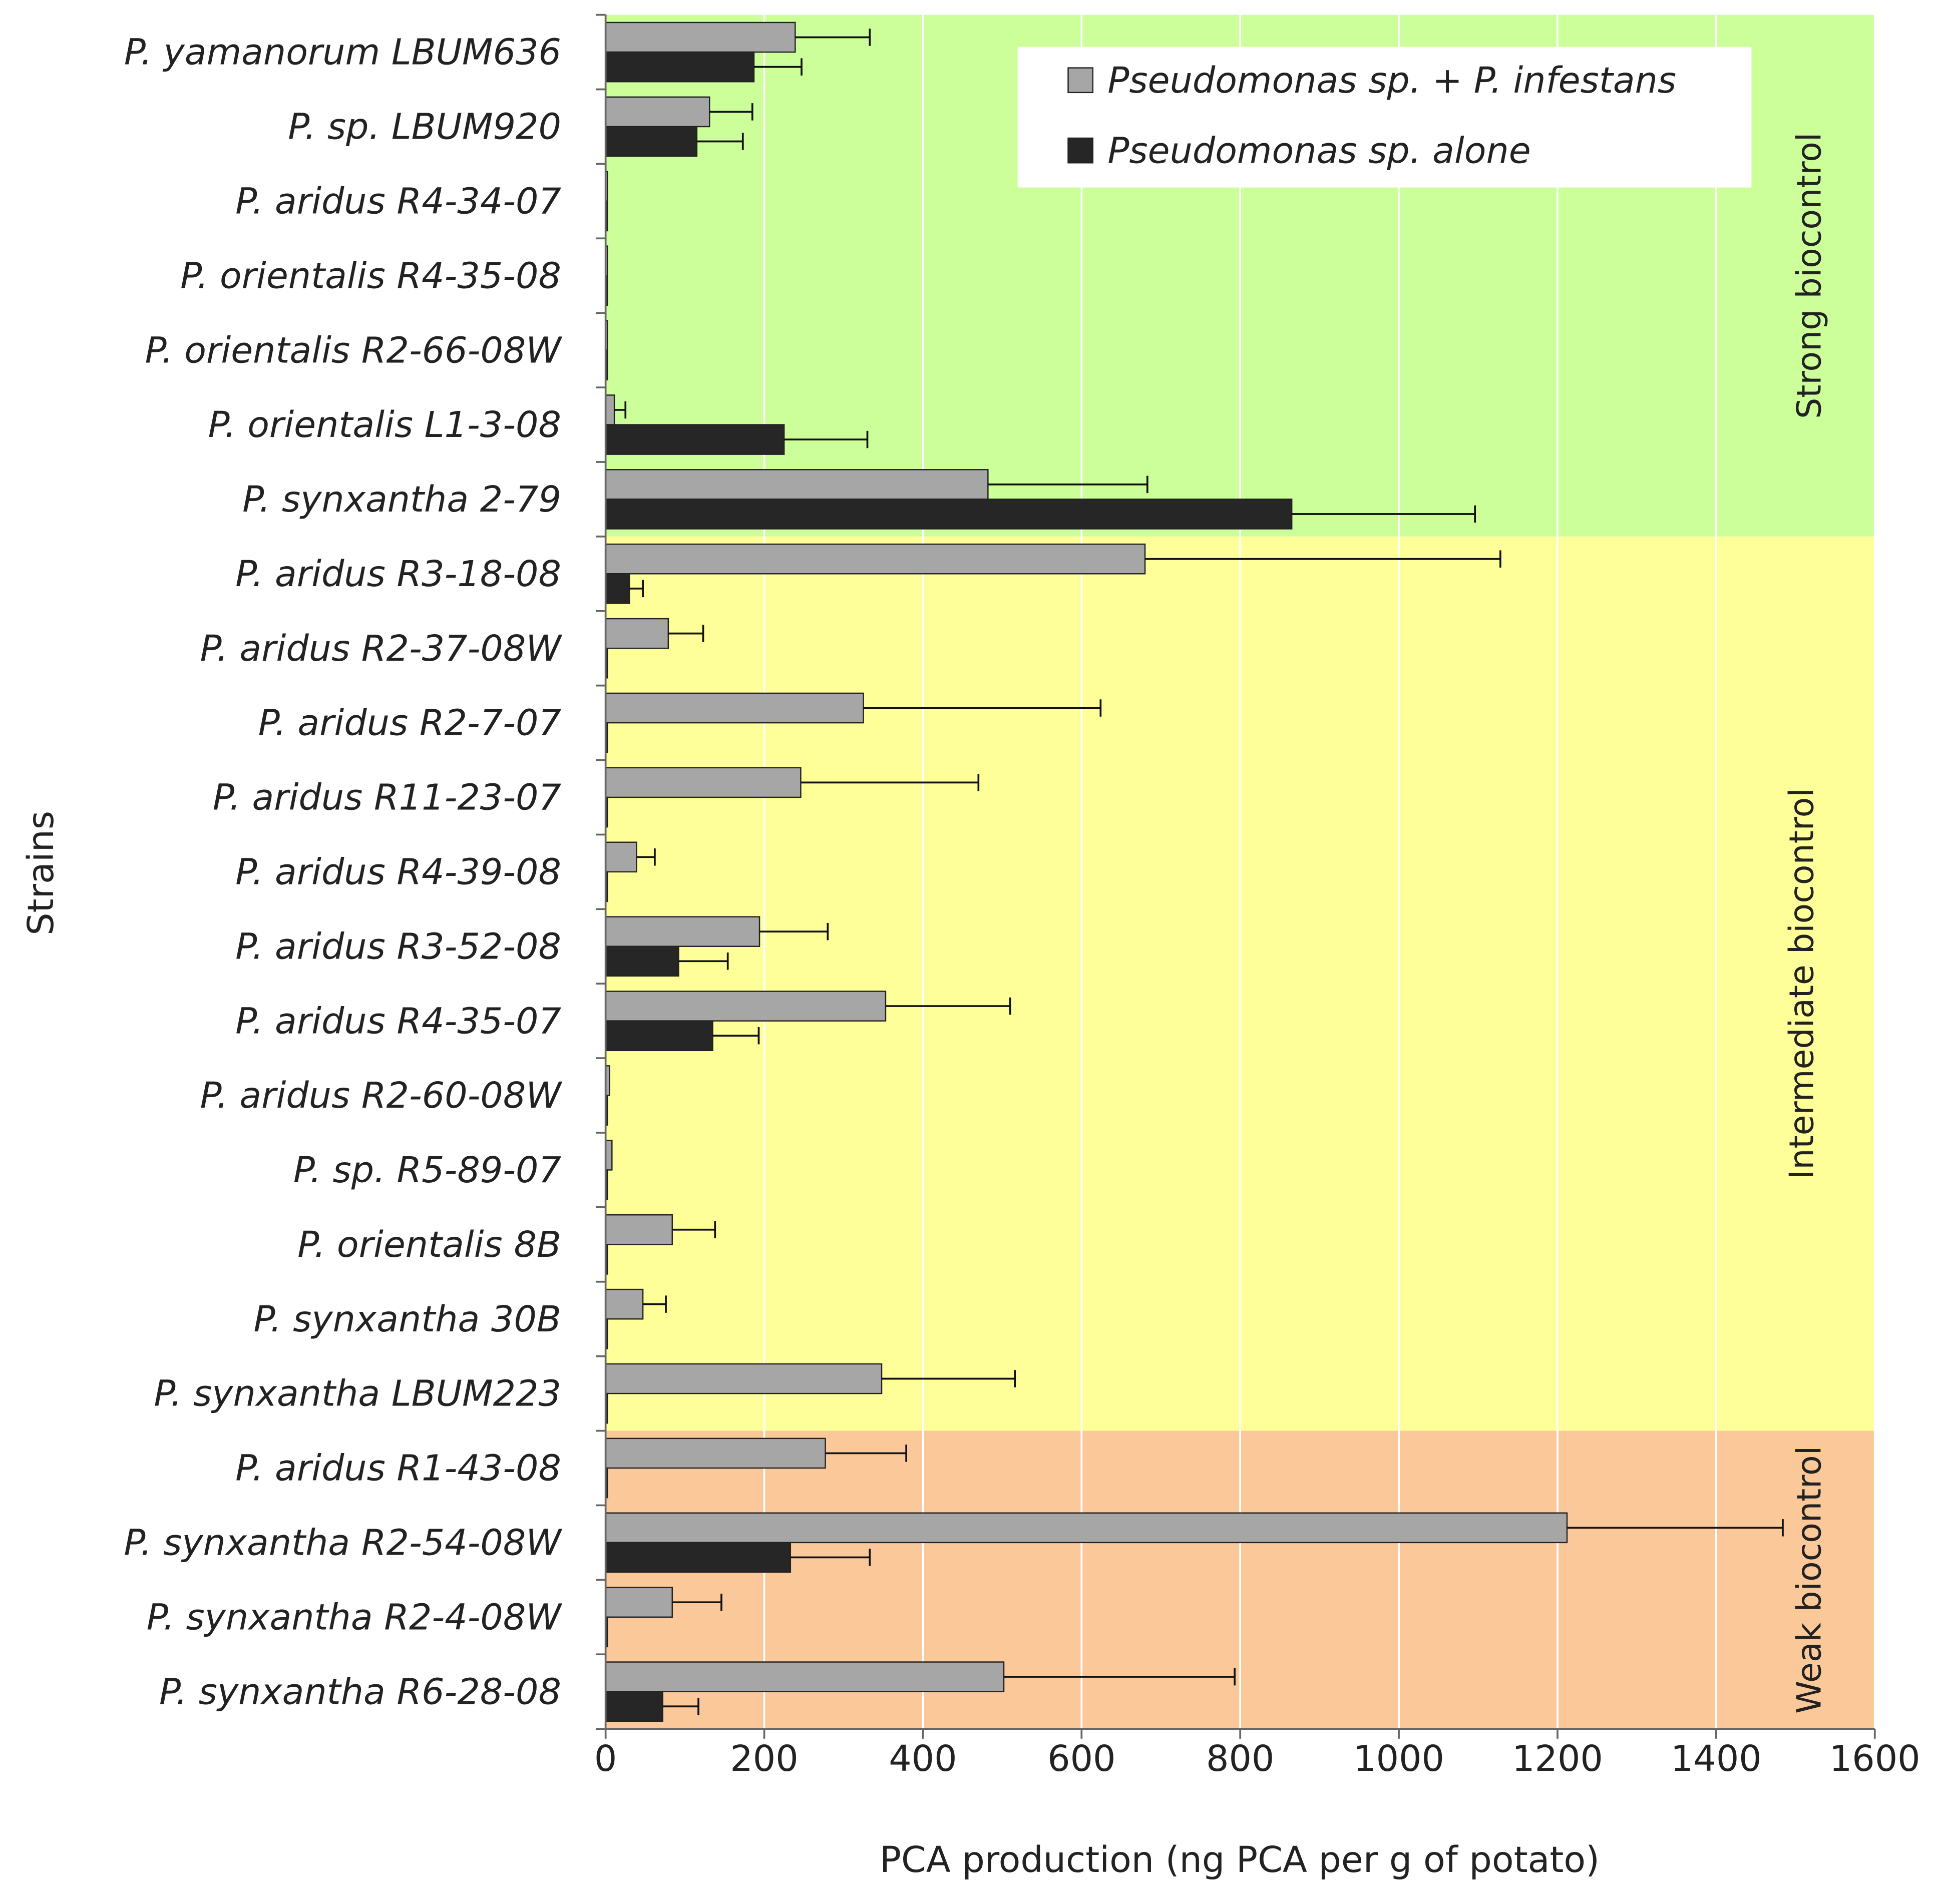 Image resolution: width=1934 pixels, height=1904 pixels. What do you see at coordinates (360, 1691) in the screenshot?
I see `category-label: P. synxantha R6-28-08` at bounding box center [360, 1691].